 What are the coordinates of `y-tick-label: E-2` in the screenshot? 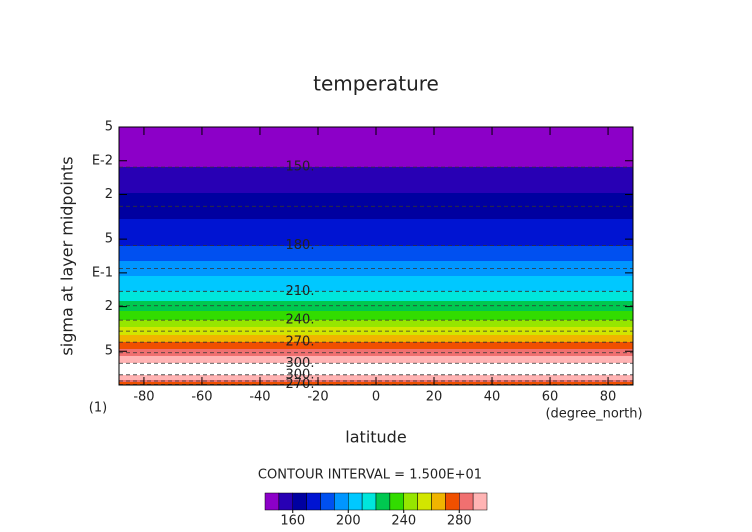 It's located at (102, 160).